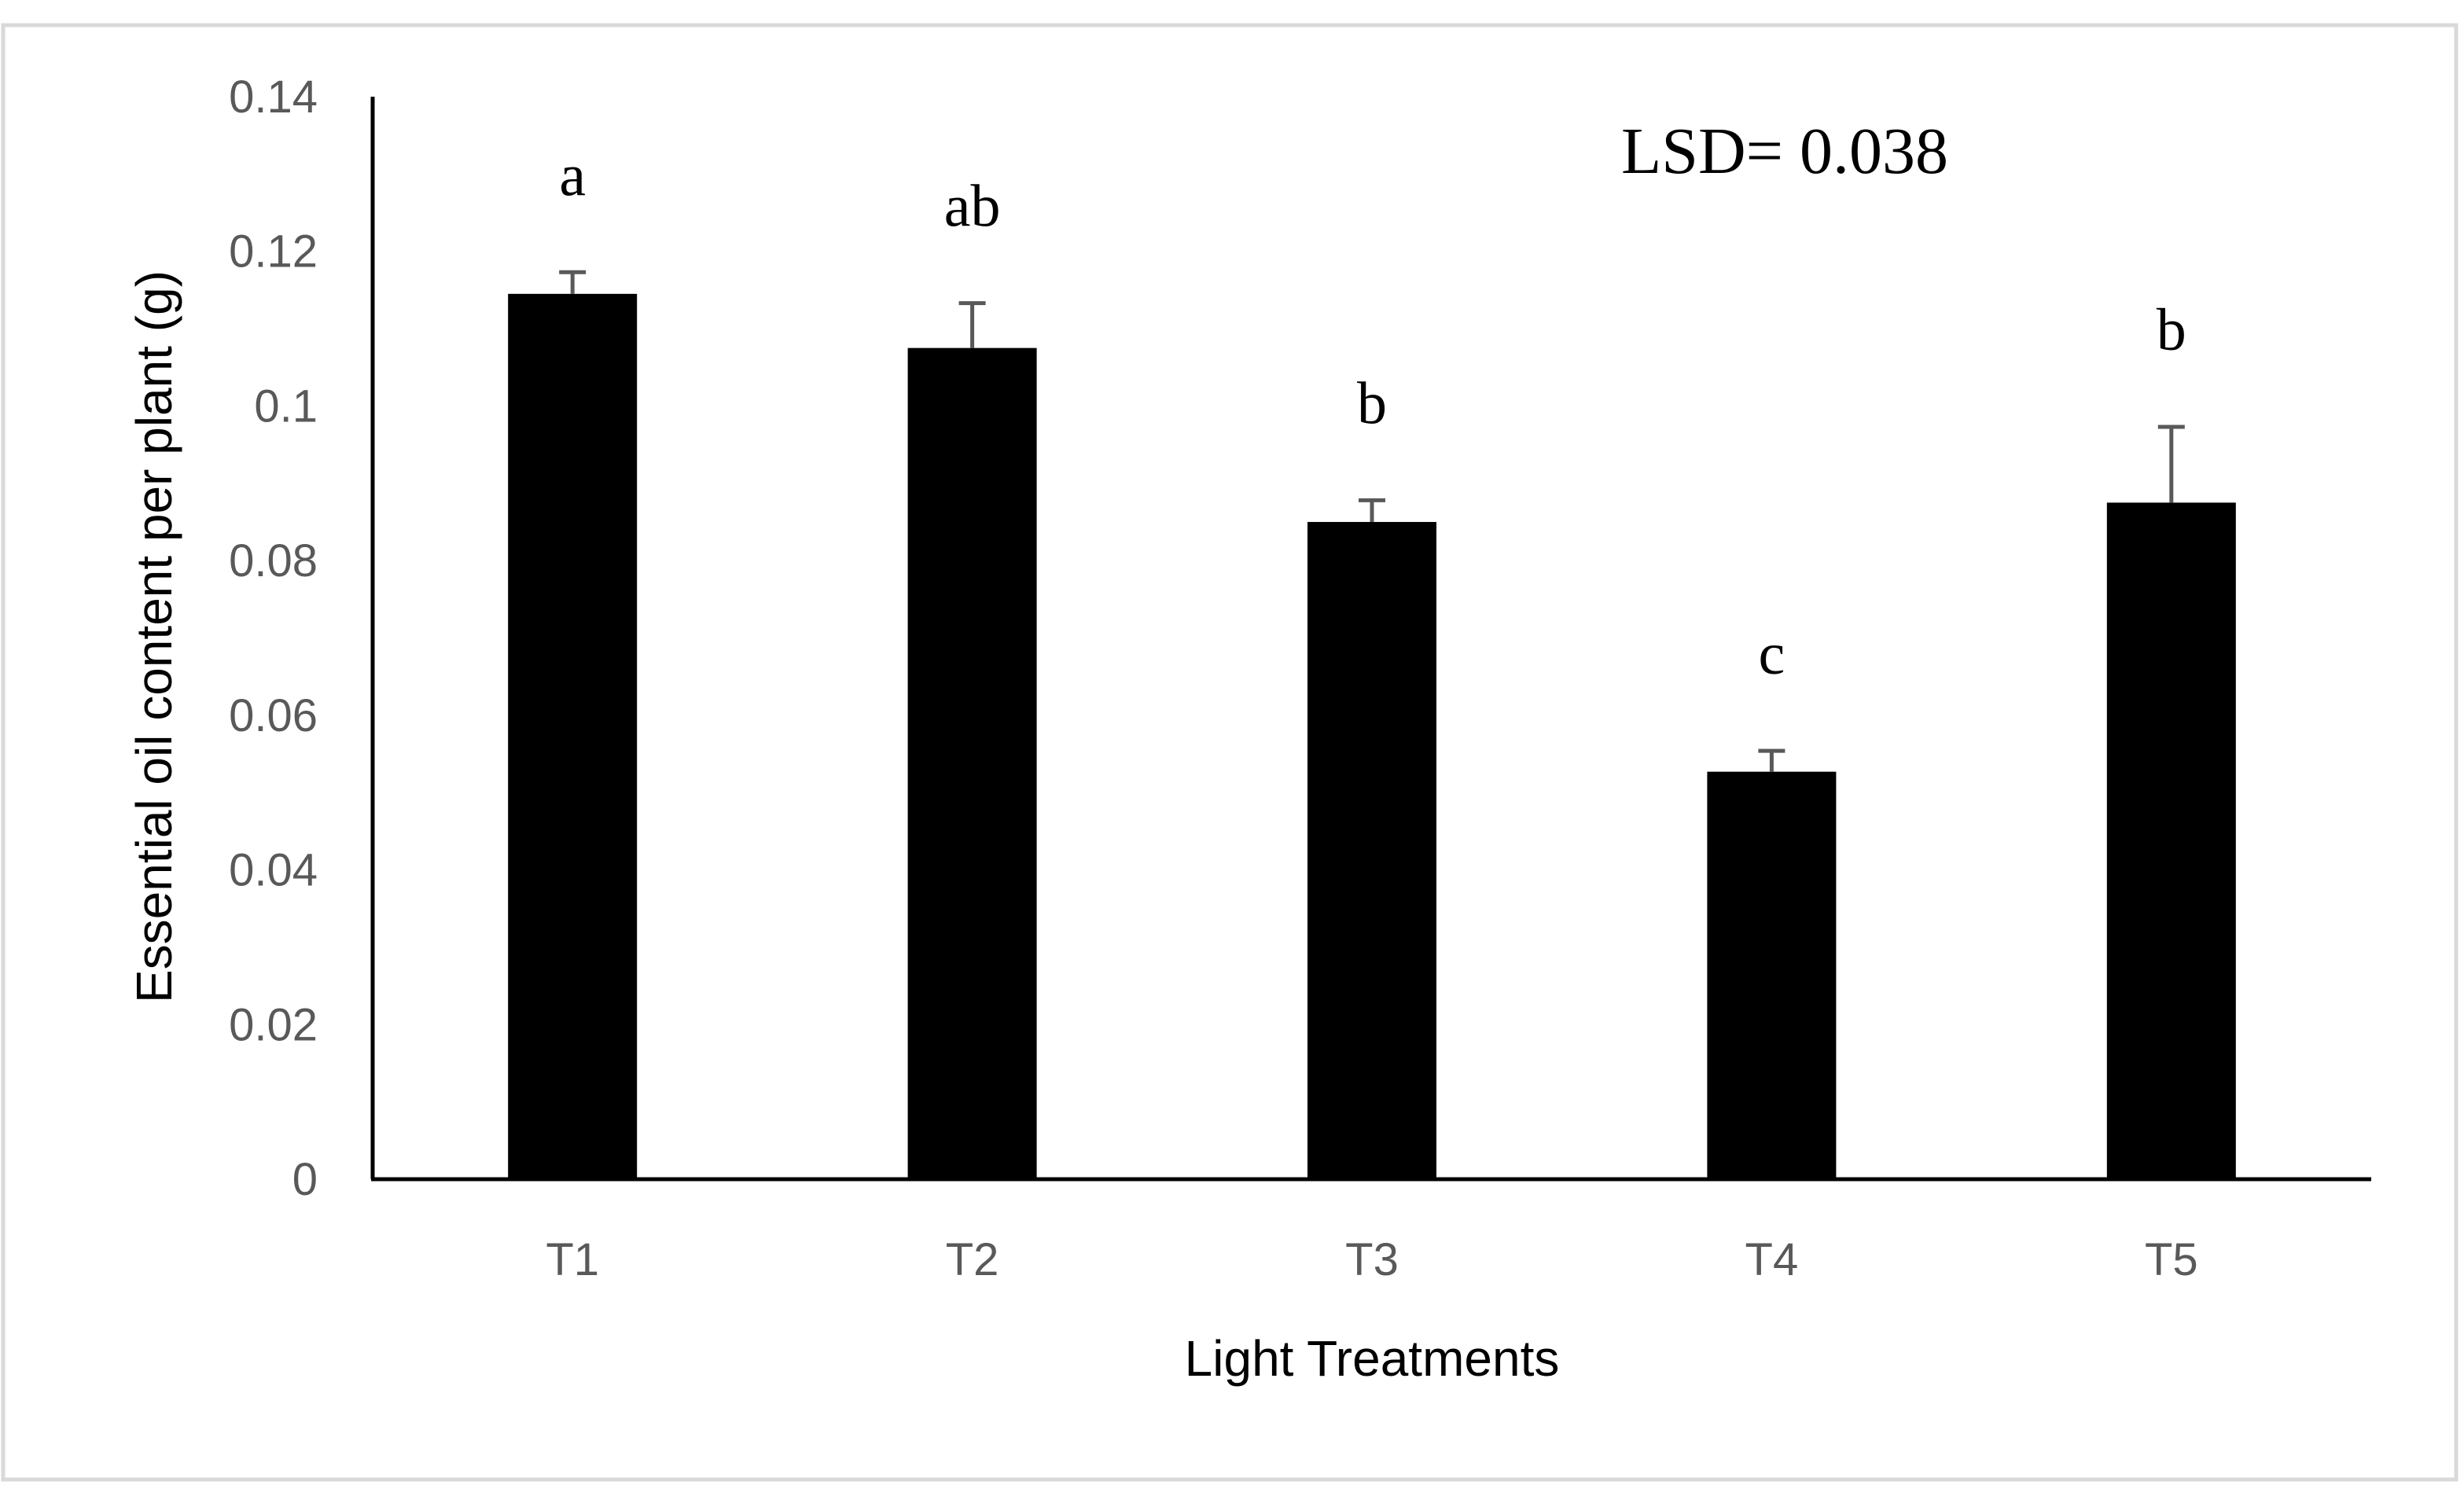 Image resolution: width=2464 pixels, height=1496 pixels. Describe the element at coordinates (972, 1259) in the screenshot. I see `x-tick-label-t2: T2` at that location.